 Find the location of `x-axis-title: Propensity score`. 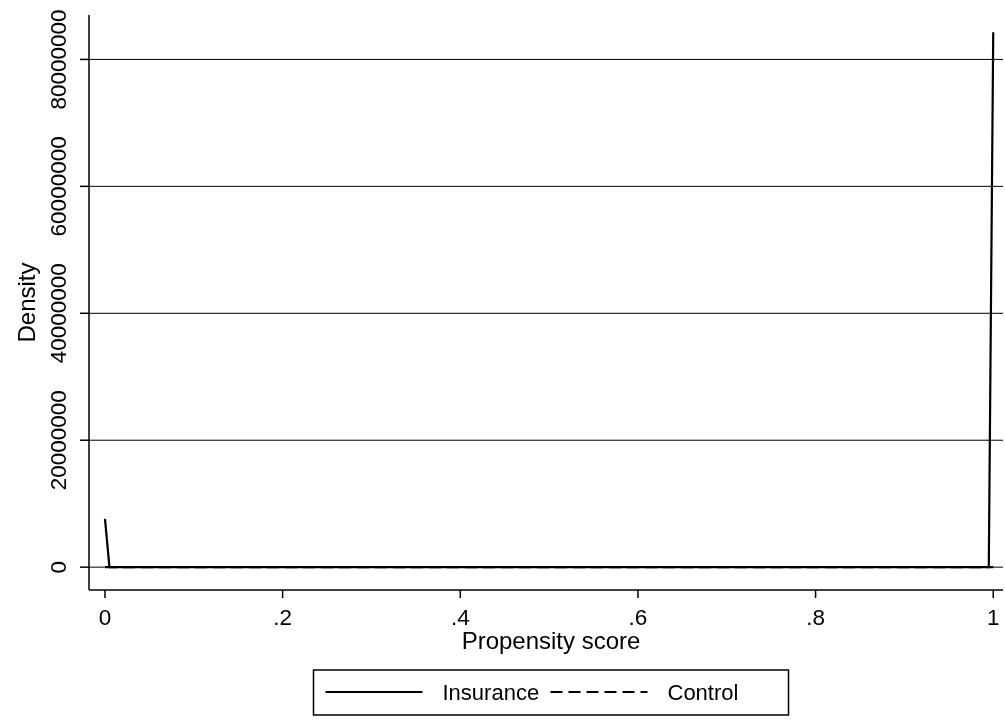

x-axis-title: Propensity score is located at coordinates (551, 640).